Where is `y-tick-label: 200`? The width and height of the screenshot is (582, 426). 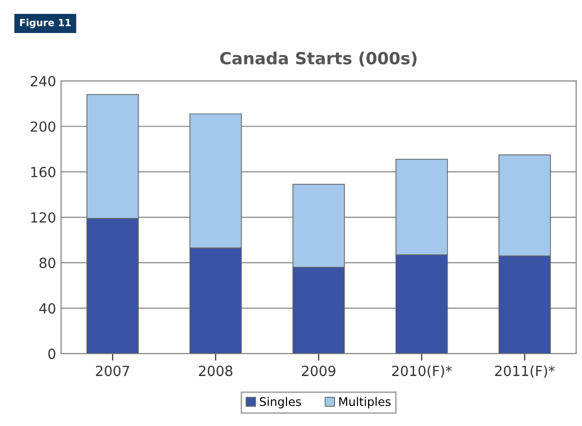
y-tick-label: 200 is located at coordinates (43, 126).